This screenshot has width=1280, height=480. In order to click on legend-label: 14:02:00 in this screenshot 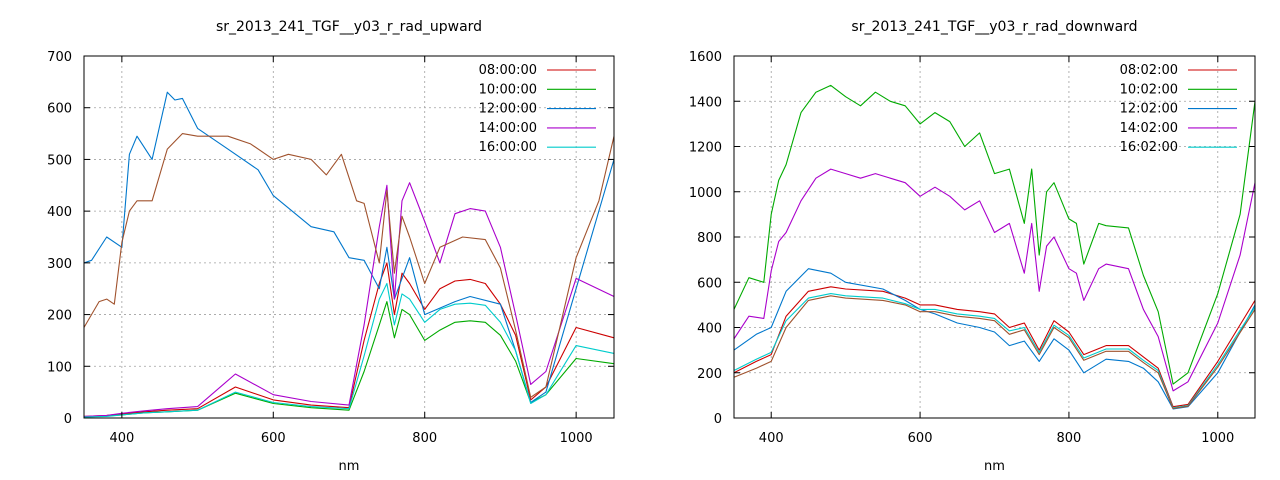, I will do `click(1149, 128)`.